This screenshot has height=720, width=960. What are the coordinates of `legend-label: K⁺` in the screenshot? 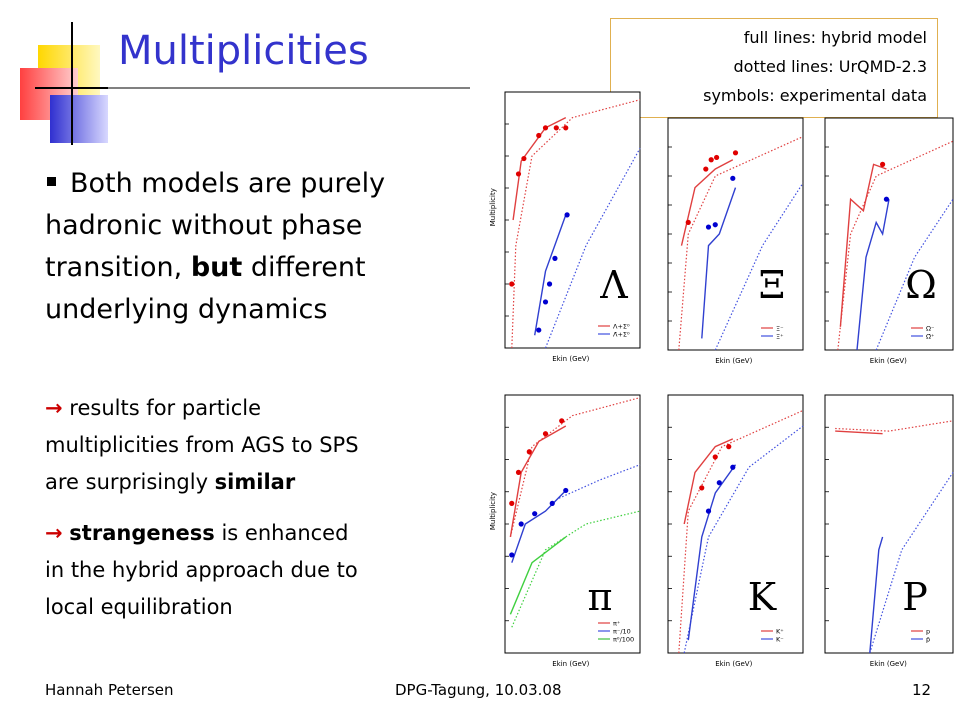 It's located at (780, 632).